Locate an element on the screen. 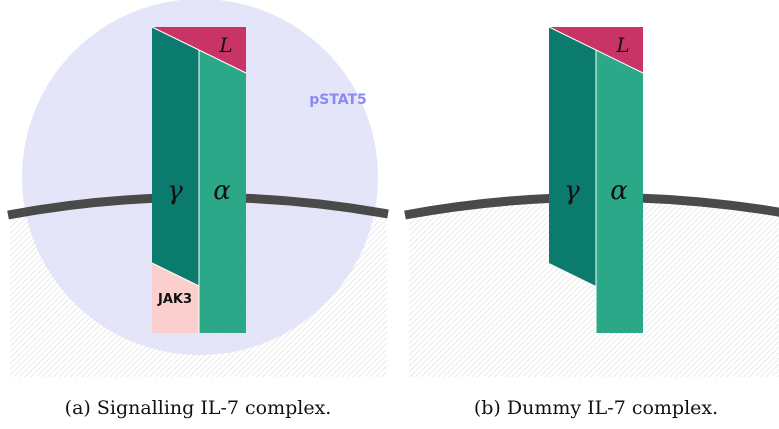 The height and width of the screenshot is (429, 779). caption-b: (b) Dummy IL-7 complex. is located at coordinates (596, 408).